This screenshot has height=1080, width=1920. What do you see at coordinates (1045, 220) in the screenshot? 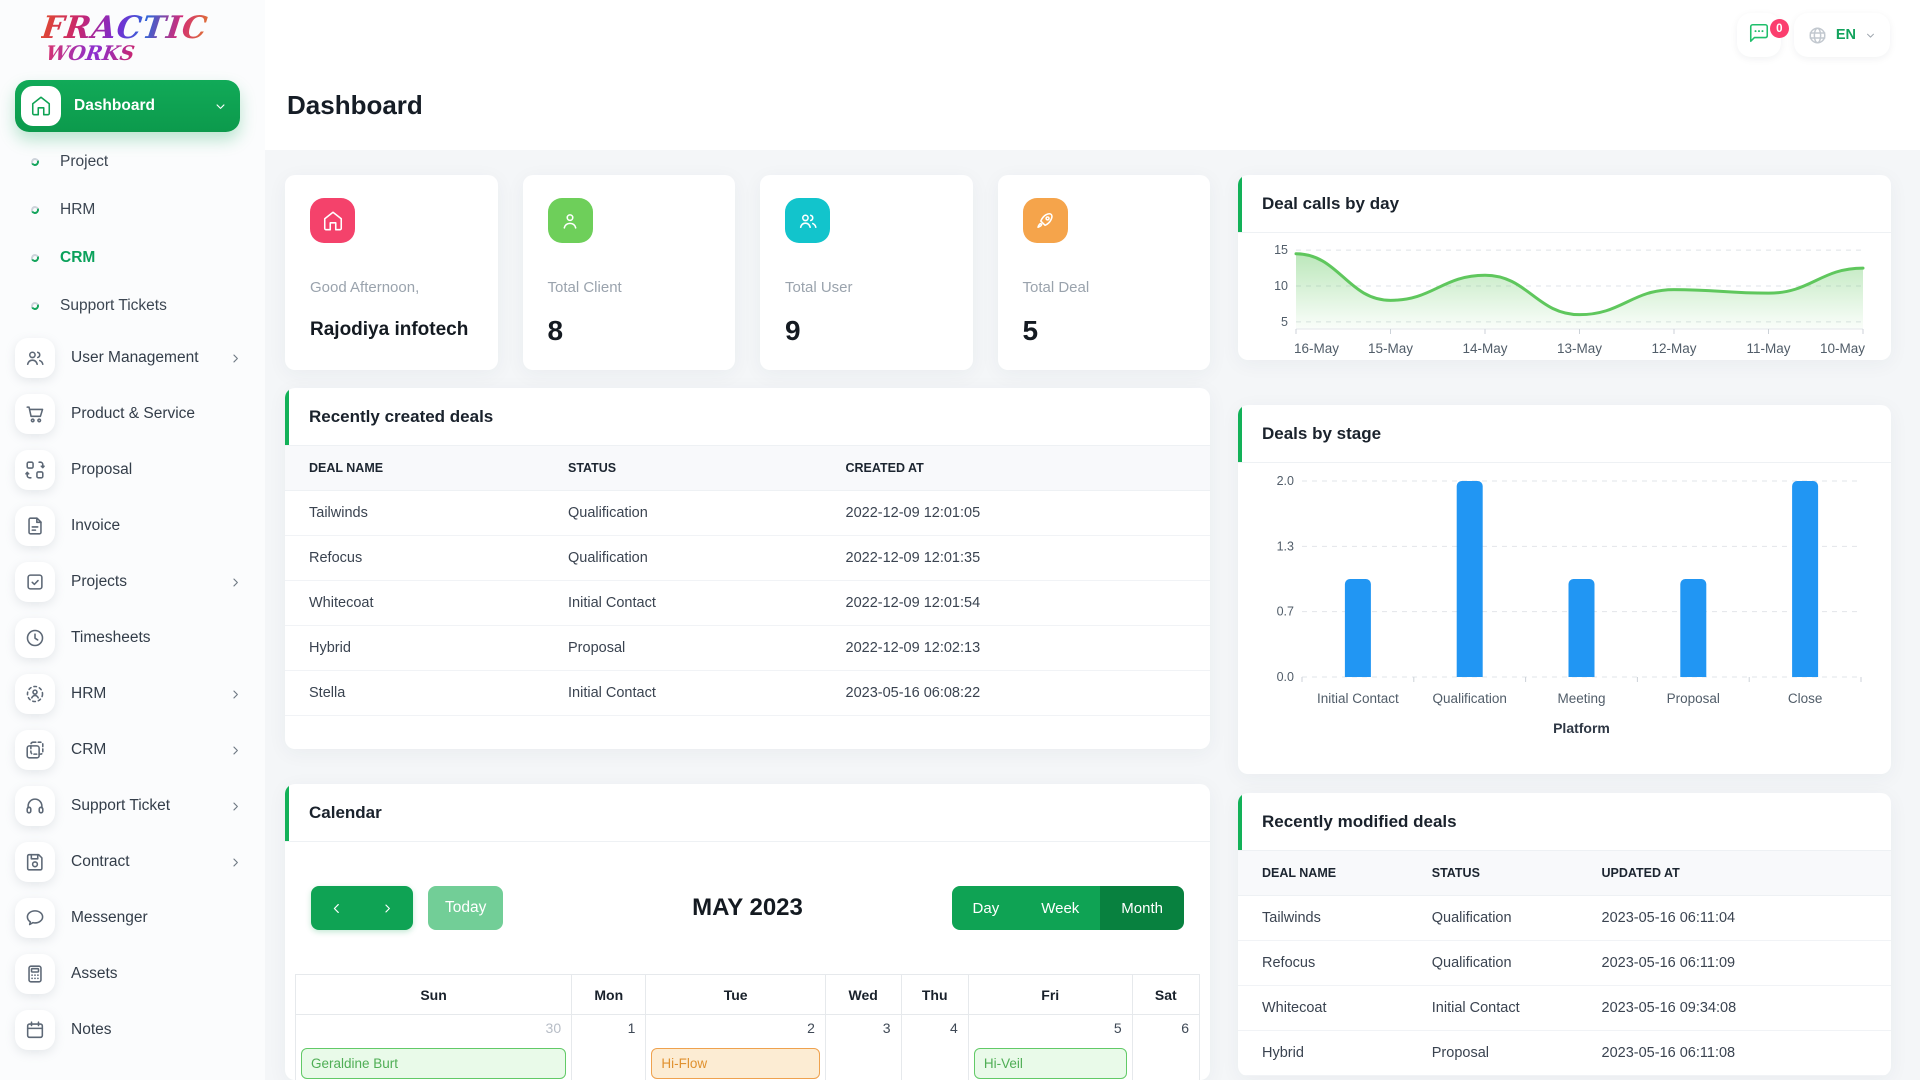
I see `rocket-icon` at bounding box center [1045, 220].